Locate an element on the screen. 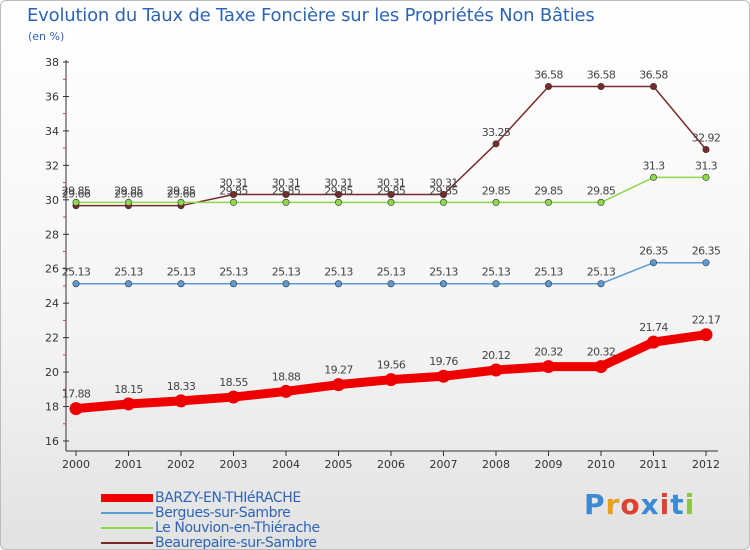 The image size is (750, 550). x-tick-label: 2008 is located at coordinates (496, 464).